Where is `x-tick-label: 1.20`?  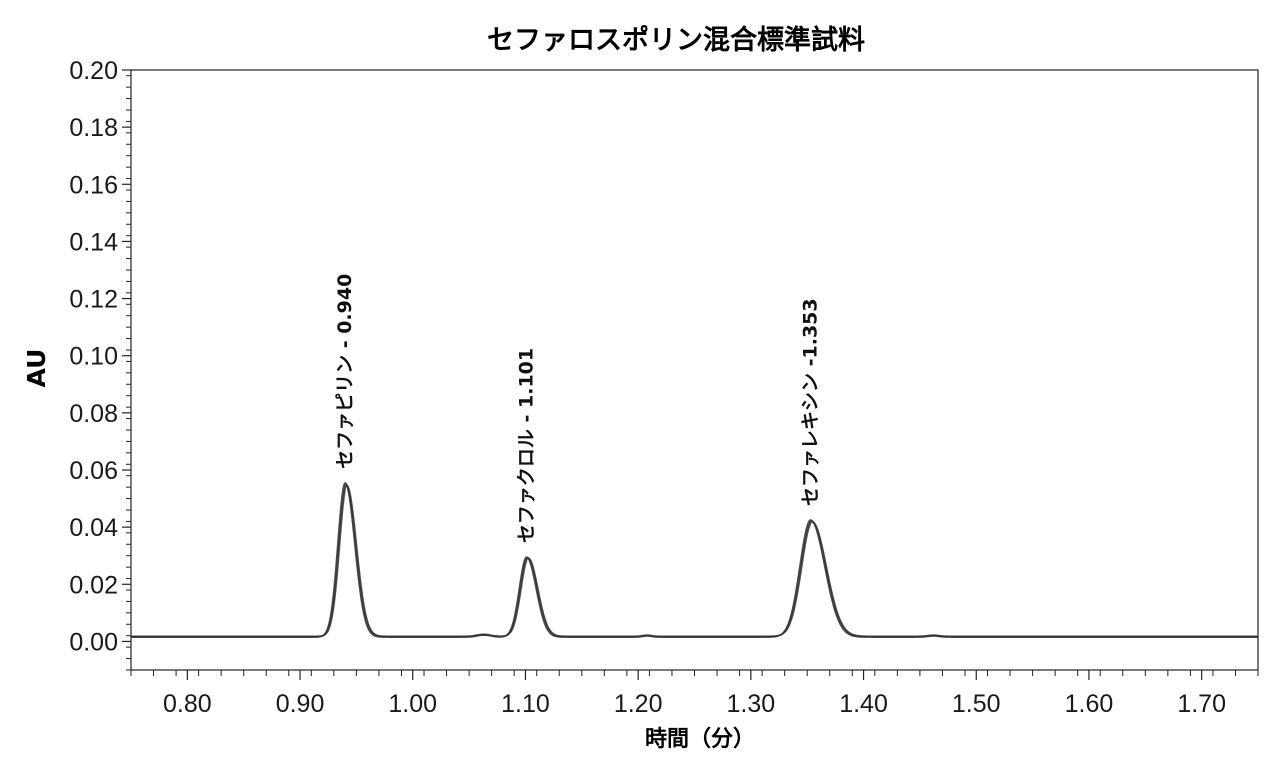 x-tick-label: 1.20 is located at coordinates (638, 704).